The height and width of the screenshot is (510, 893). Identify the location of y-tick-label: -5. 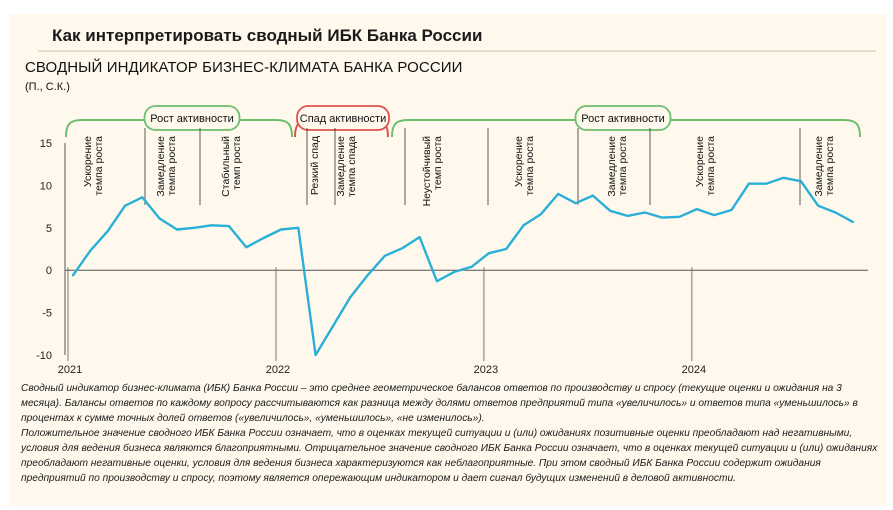
(47, 314).